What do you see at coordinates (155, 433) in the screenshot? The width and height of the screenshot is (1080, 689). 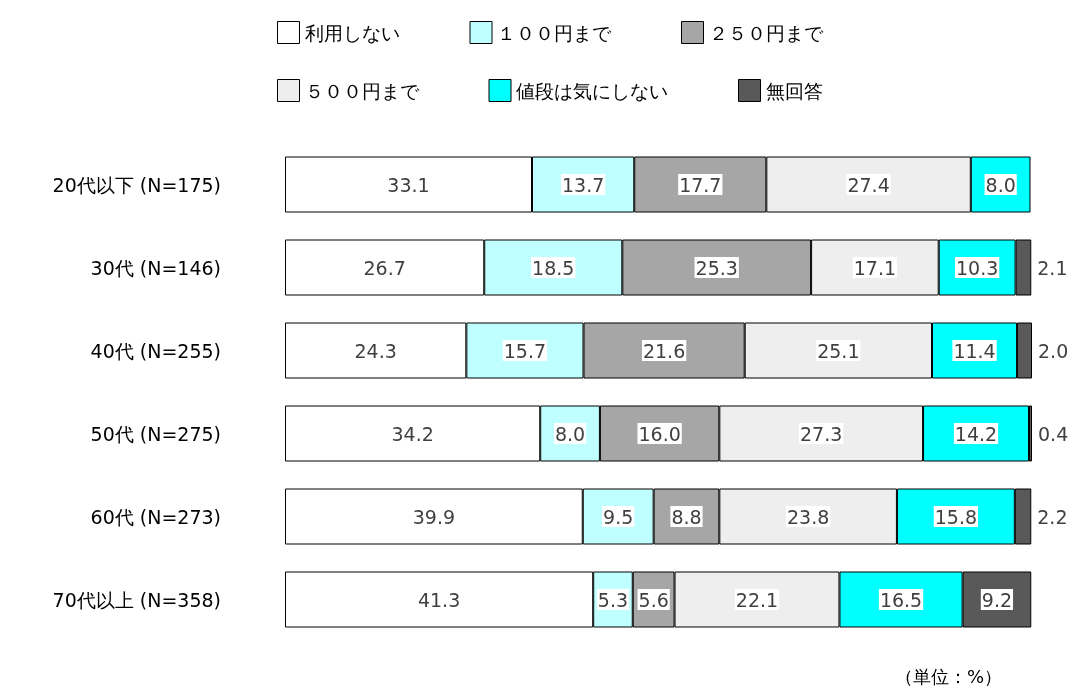 I see `y-tick-label: 50代 (N=275)` at bounding box center [155, 433].